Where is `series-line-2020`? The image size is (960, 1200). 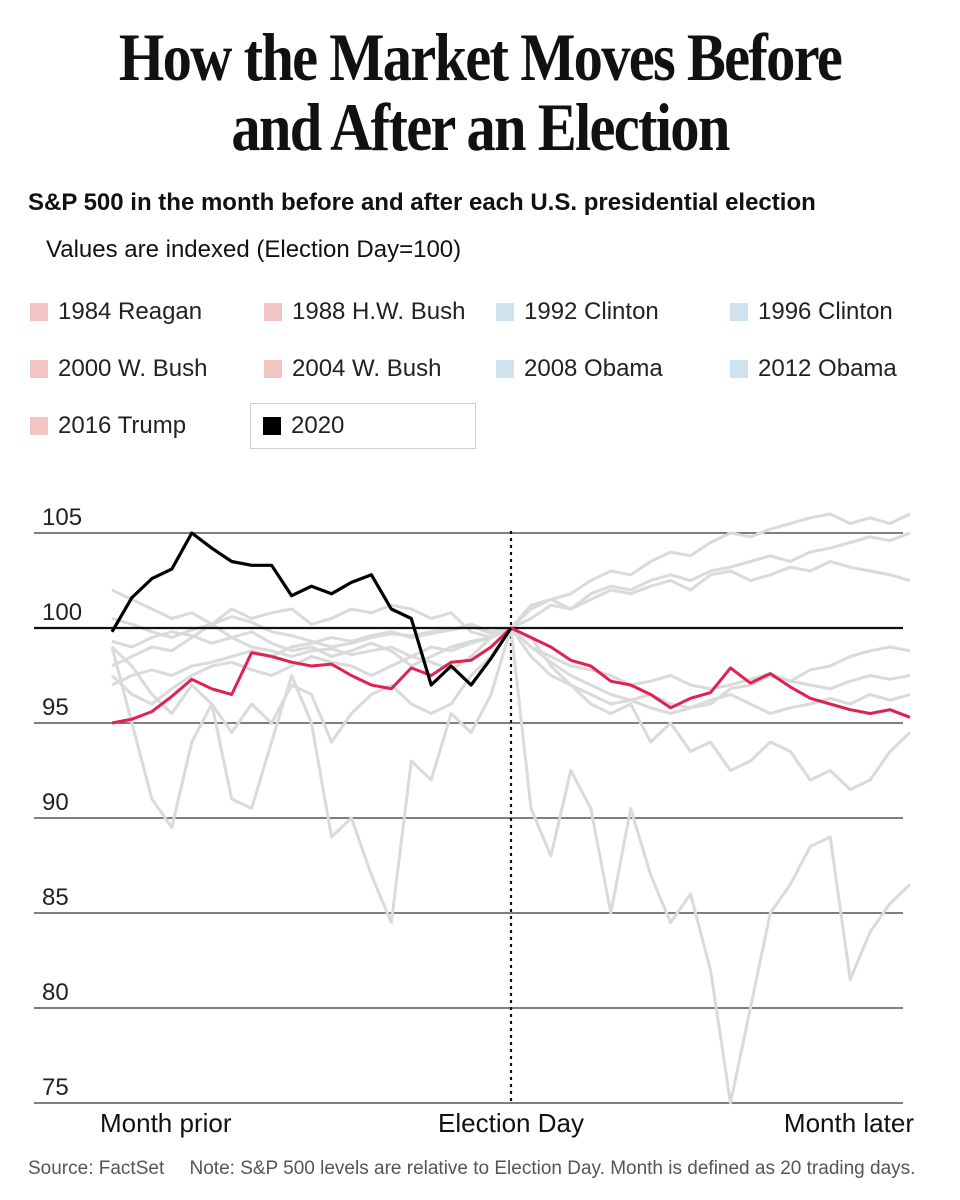
series-line-2020 is located at coordinates (311, 609).